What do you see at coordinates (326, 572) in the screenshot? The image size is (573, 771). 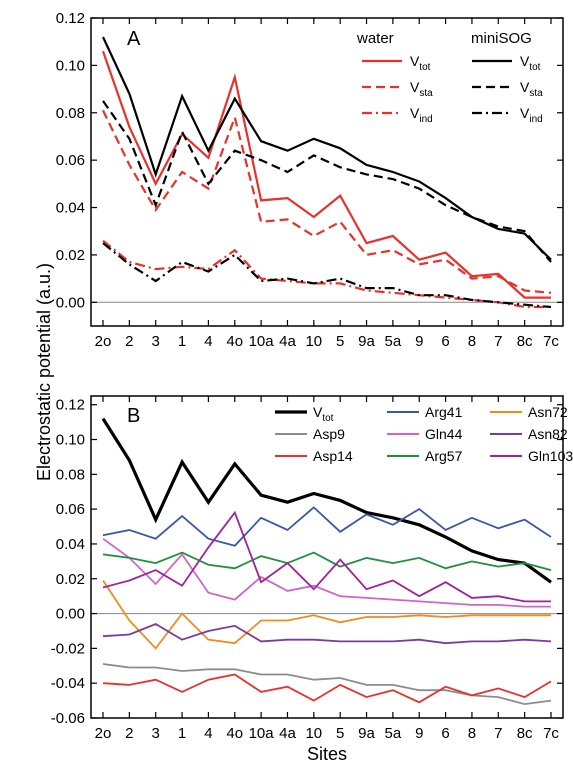 I see `series-line-gln44` at bounding box center [326, 572].